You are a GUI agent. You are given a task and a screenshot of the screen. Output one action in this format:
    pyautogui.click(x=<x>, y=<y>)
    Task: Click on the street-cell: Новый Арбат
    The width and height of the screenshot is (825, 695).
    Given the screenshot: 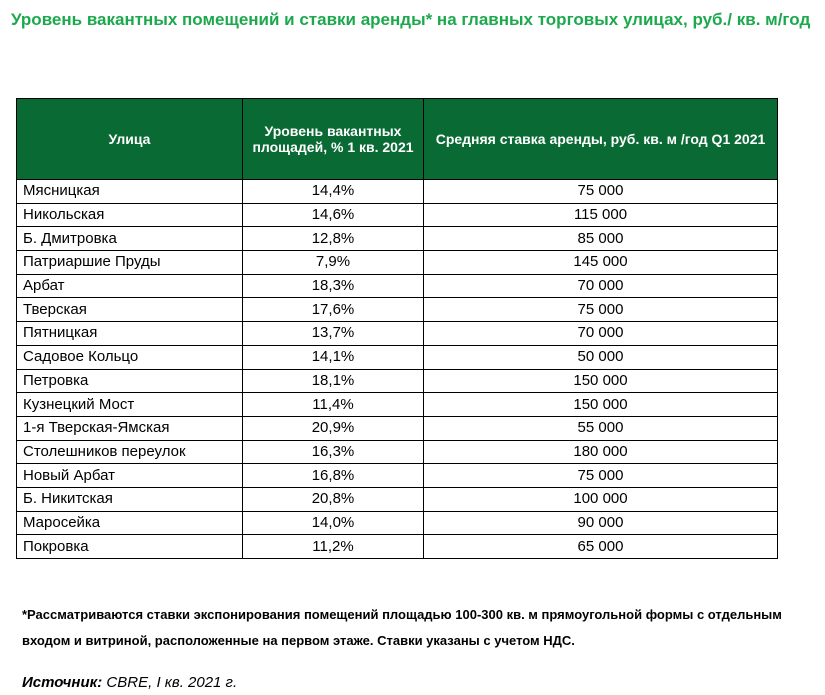 What is the action you would take?
    pyautogui.click(x=129, y=475)
    